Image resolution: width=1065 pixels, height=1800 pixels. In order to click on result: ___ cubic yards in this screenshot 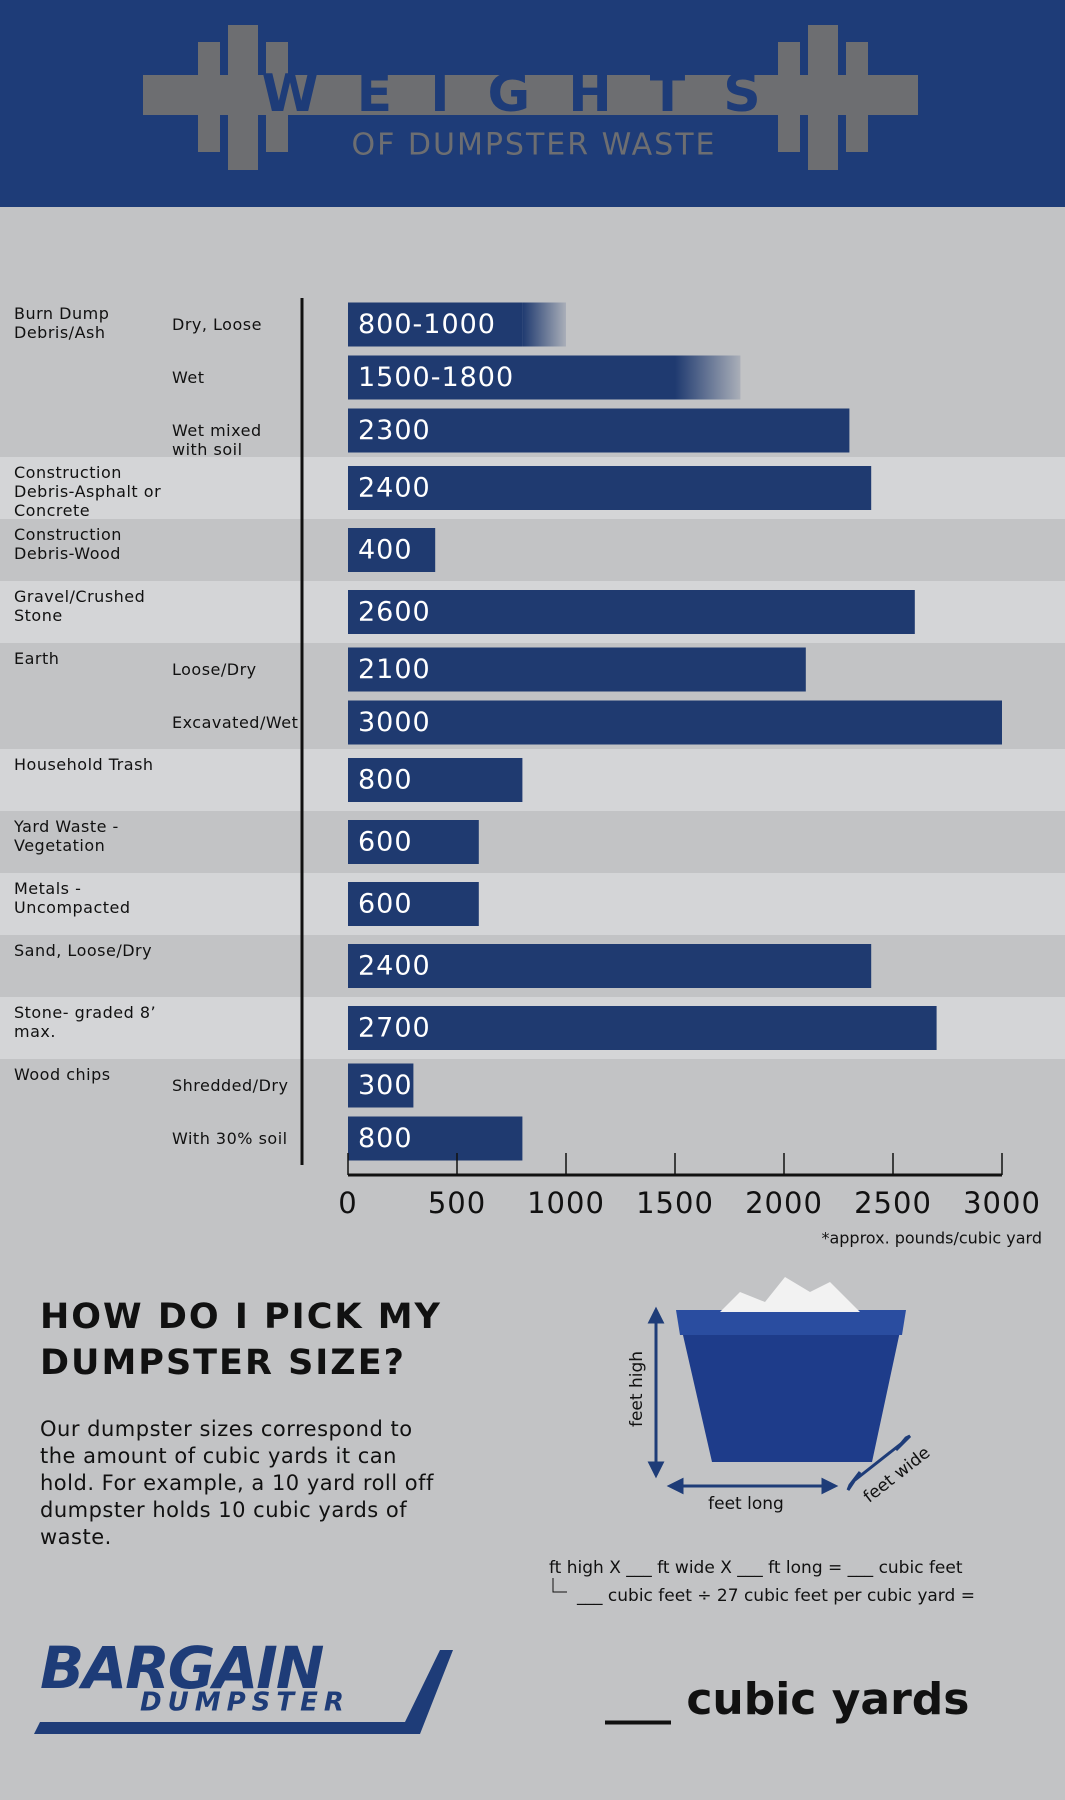, I will do `click(787, 1699)`.